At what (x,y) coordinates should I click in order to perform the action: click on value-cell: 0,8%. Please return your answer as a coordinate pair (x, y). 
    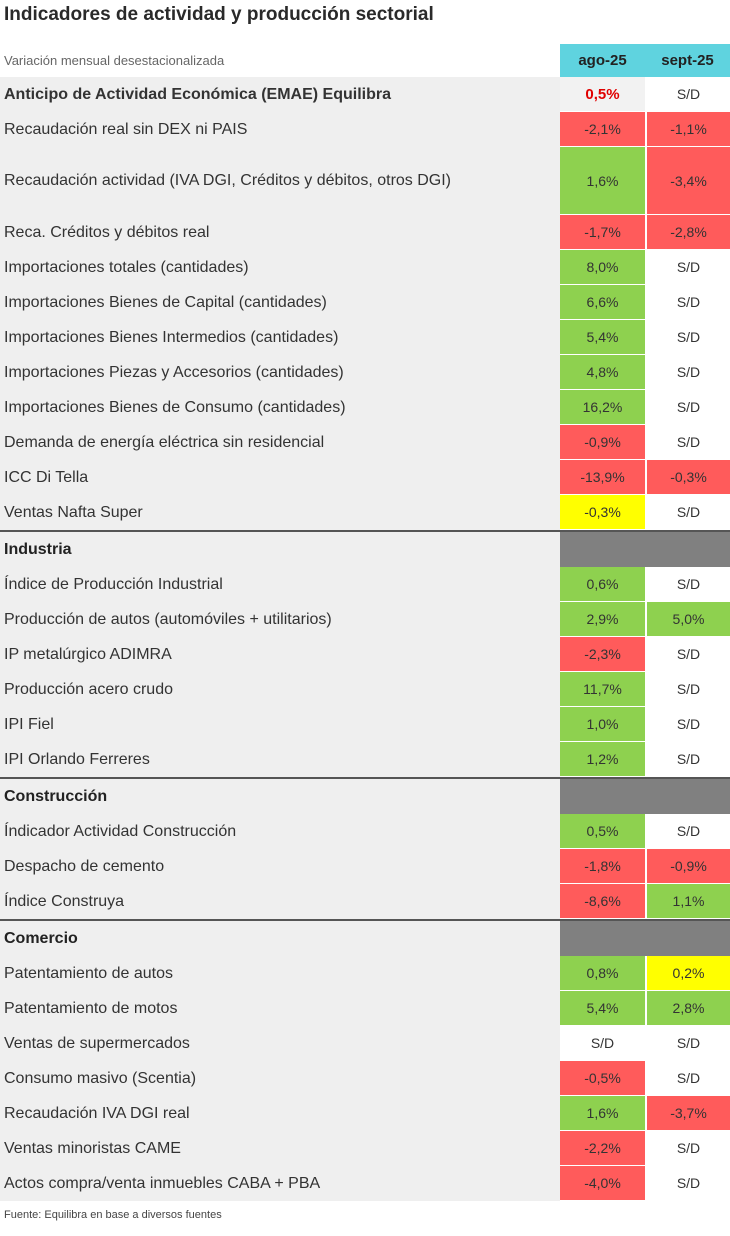
    Looking at the image, I should click on (602, 973).